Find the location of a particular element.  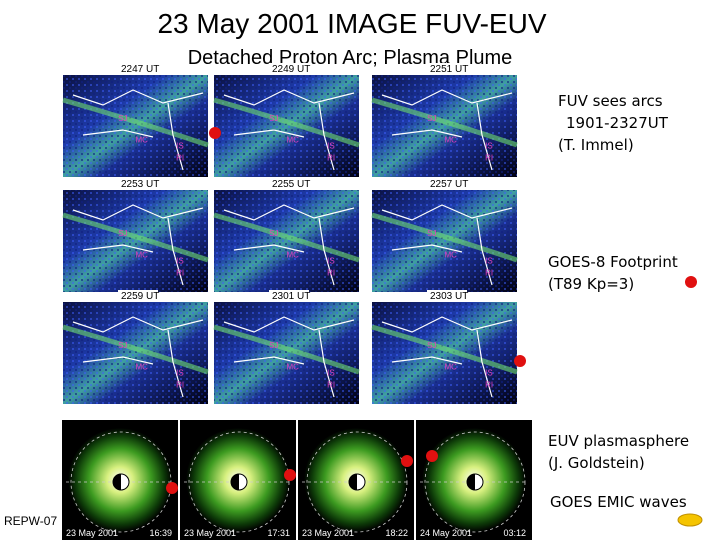

fuv-panel: 2255 UT SJ MC IS RI is located at coordinates (286, 235).